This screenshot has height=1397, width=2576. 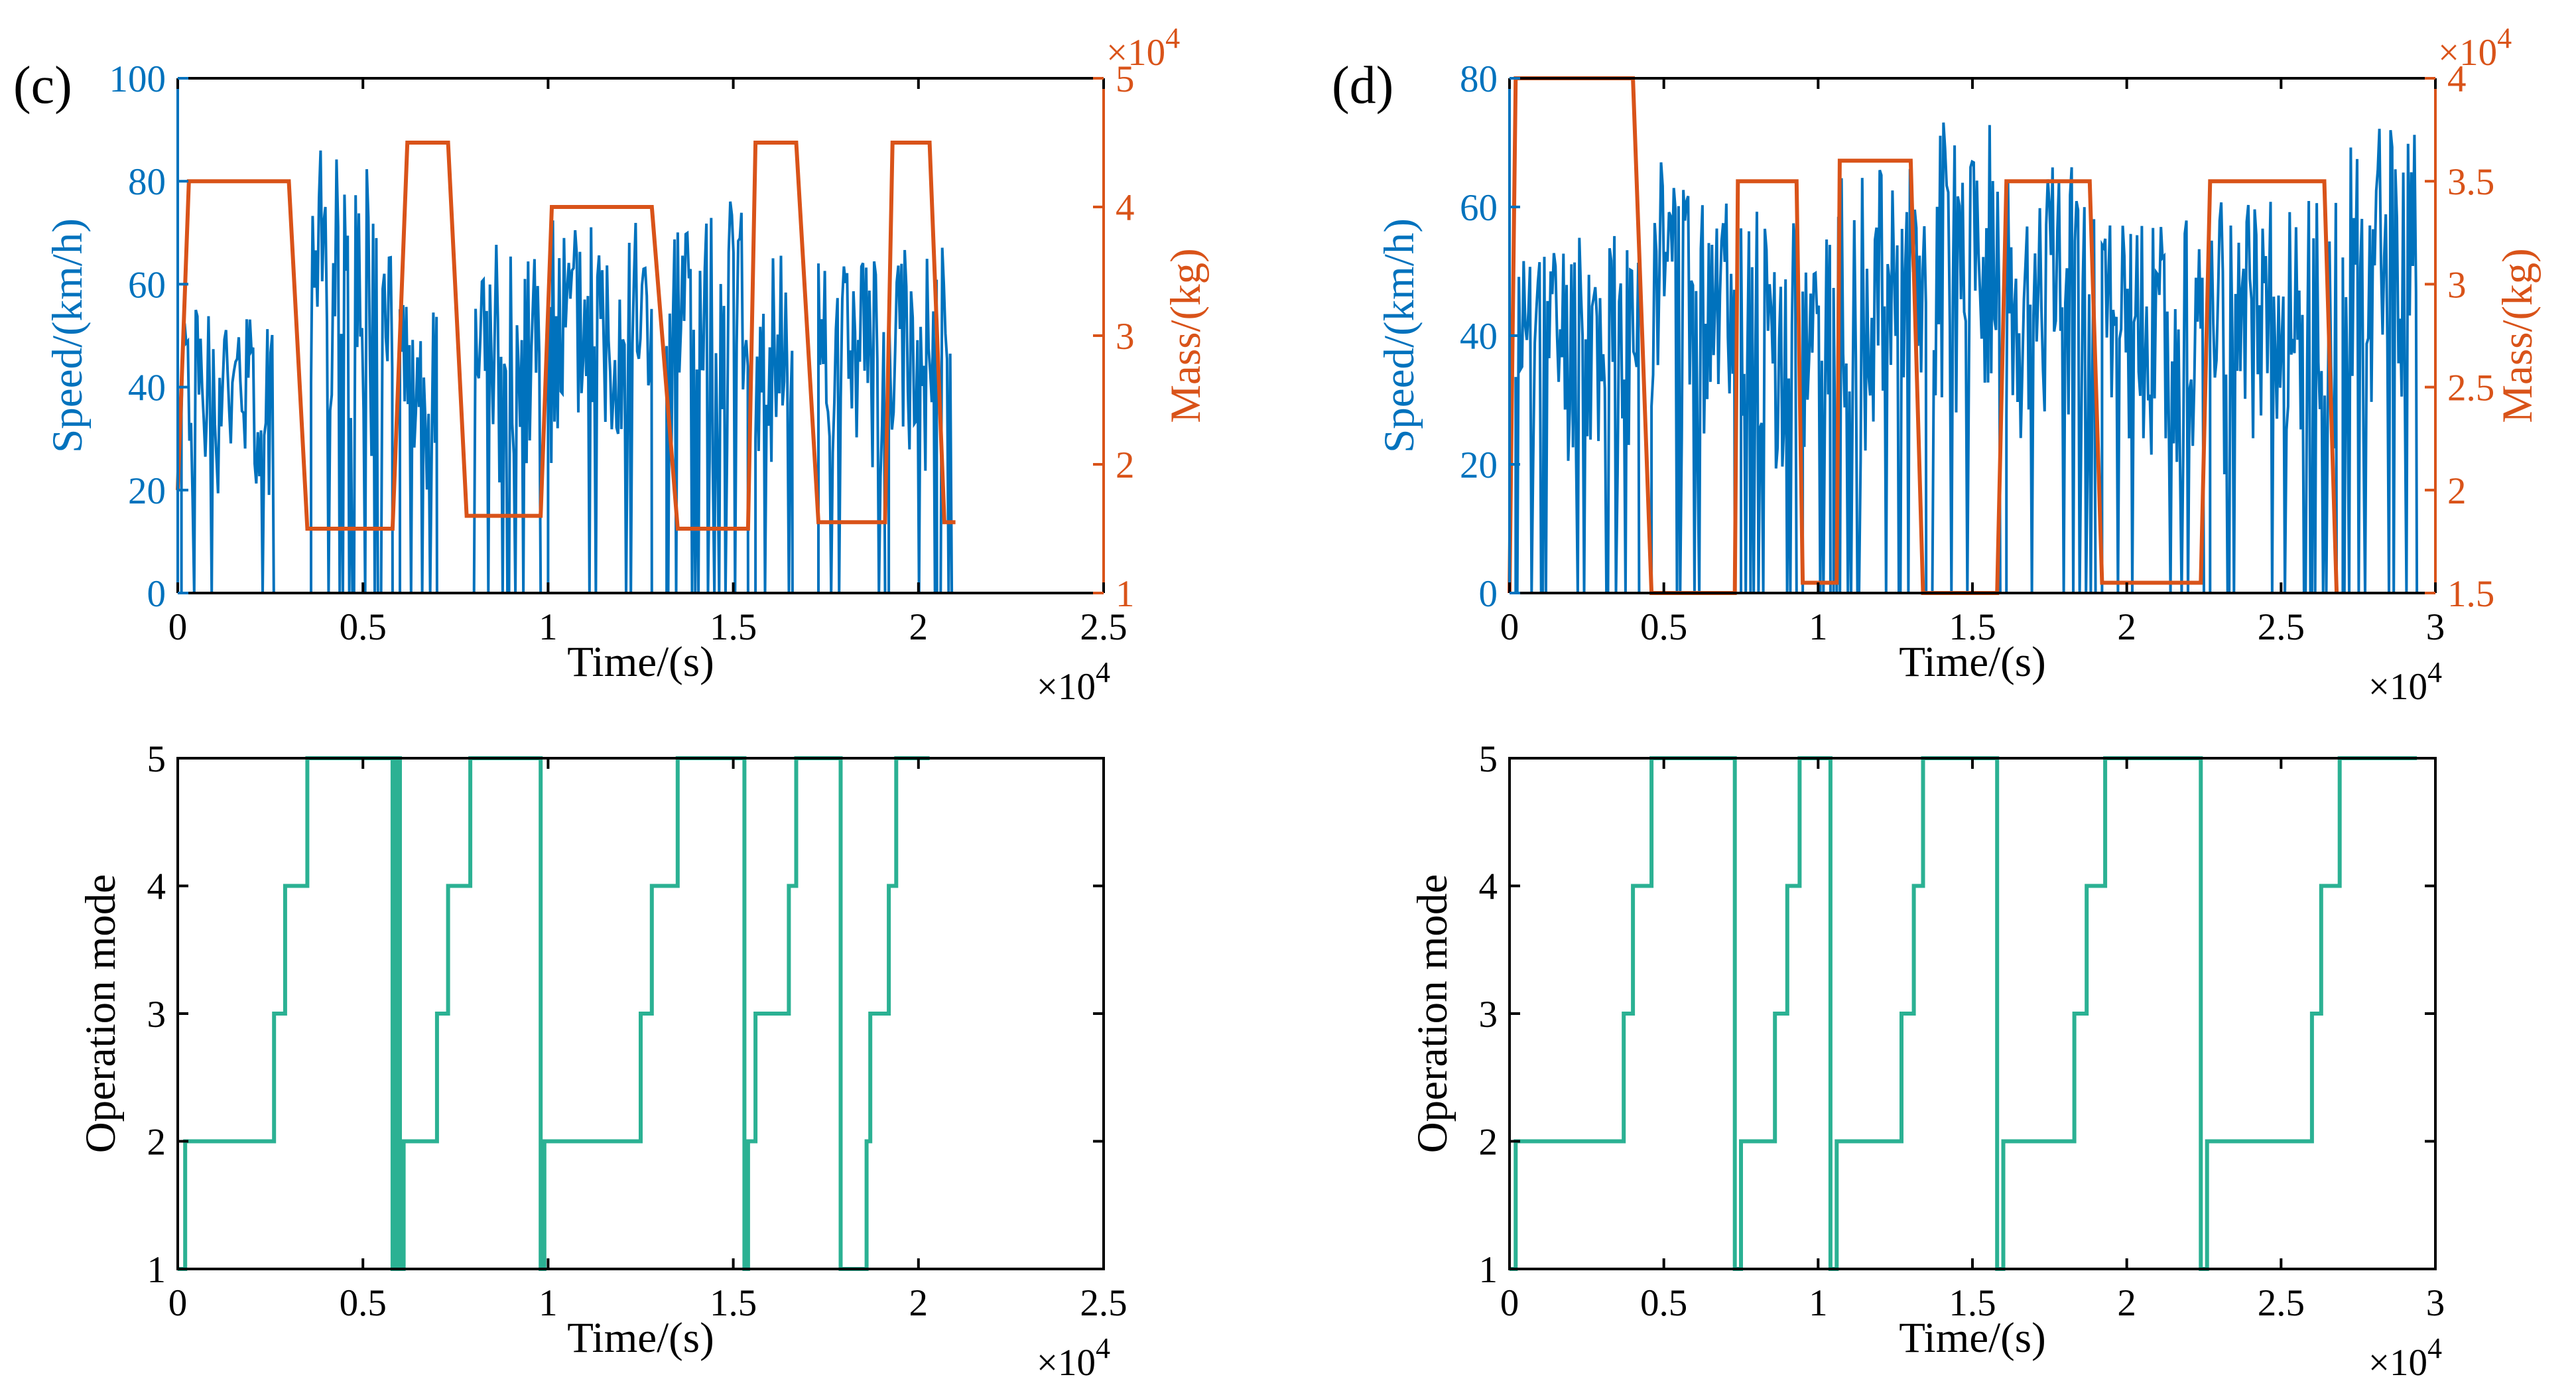 I want to click on mode-x-tick-label-c: 0.5, so click(x=364, y=1303).